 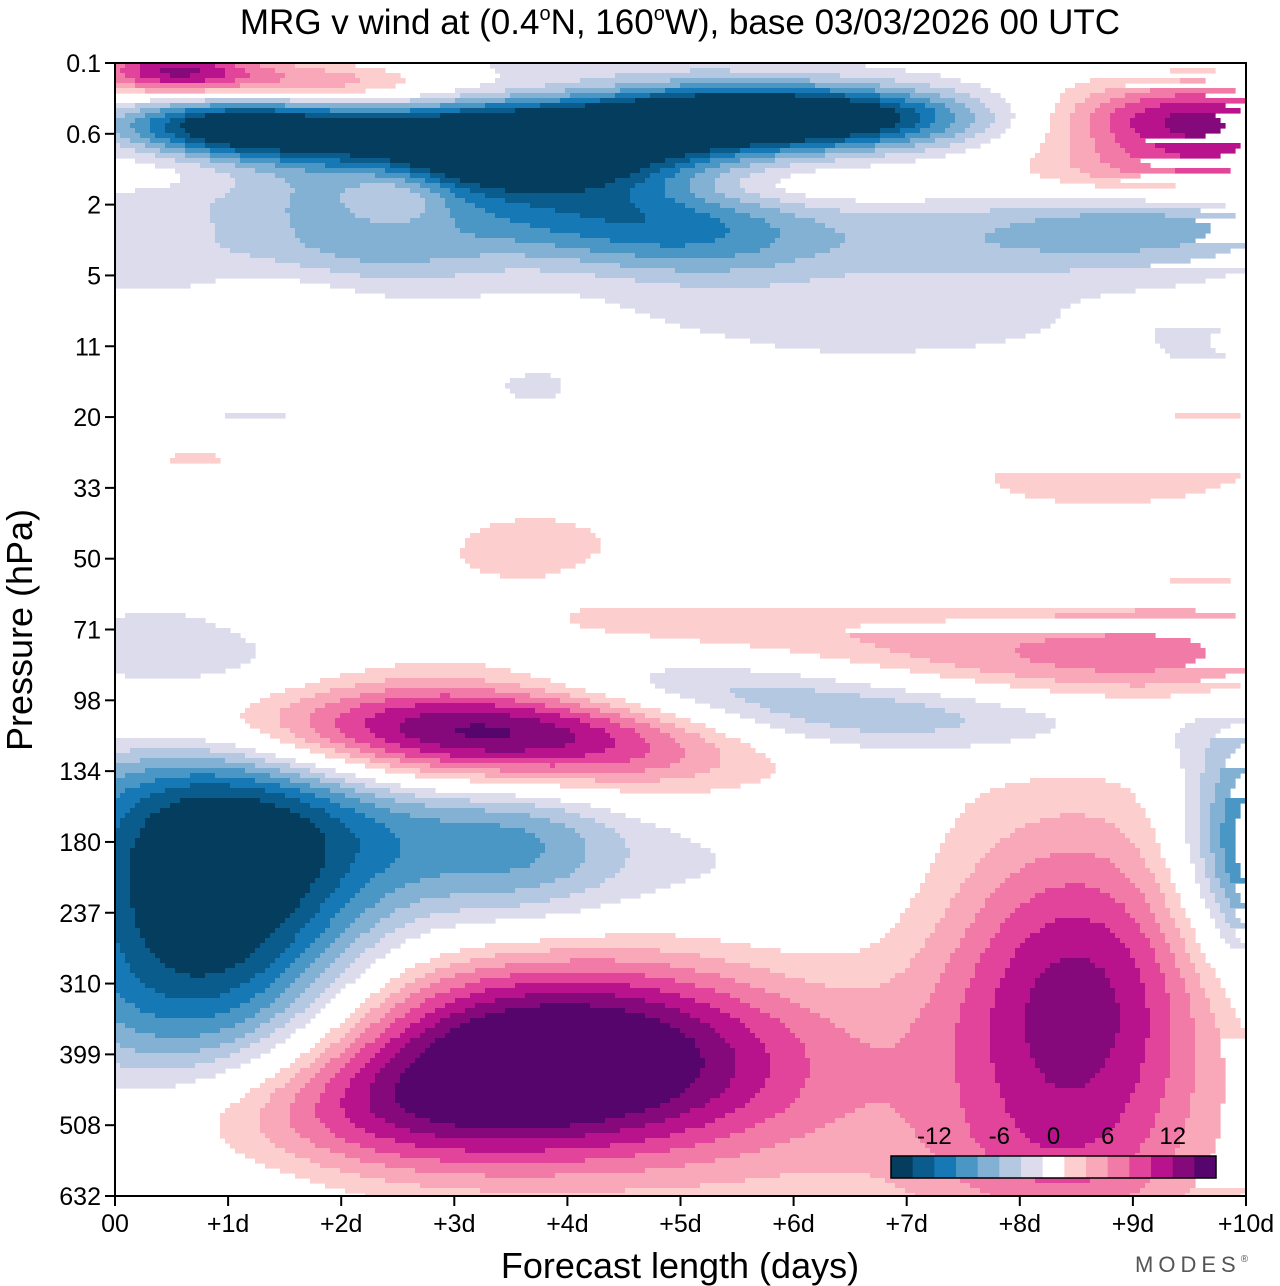 What do you see at coordinates (680, 1224) in the screenshot?
I see `x-tick-label: +5d` at bounding box center [680, 1224].